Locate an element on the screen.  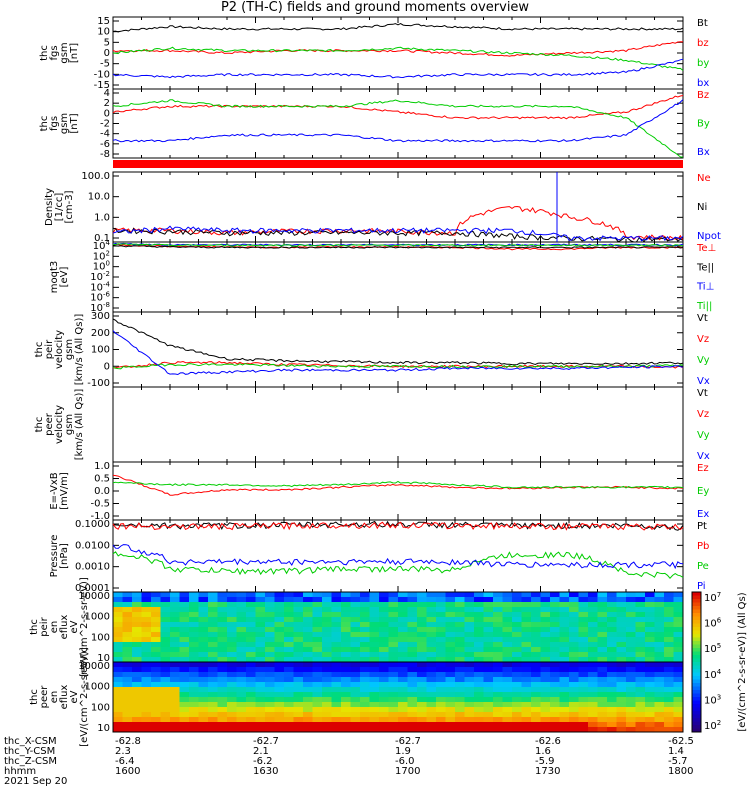
series-6-ey is located at coordinates (398, 484).